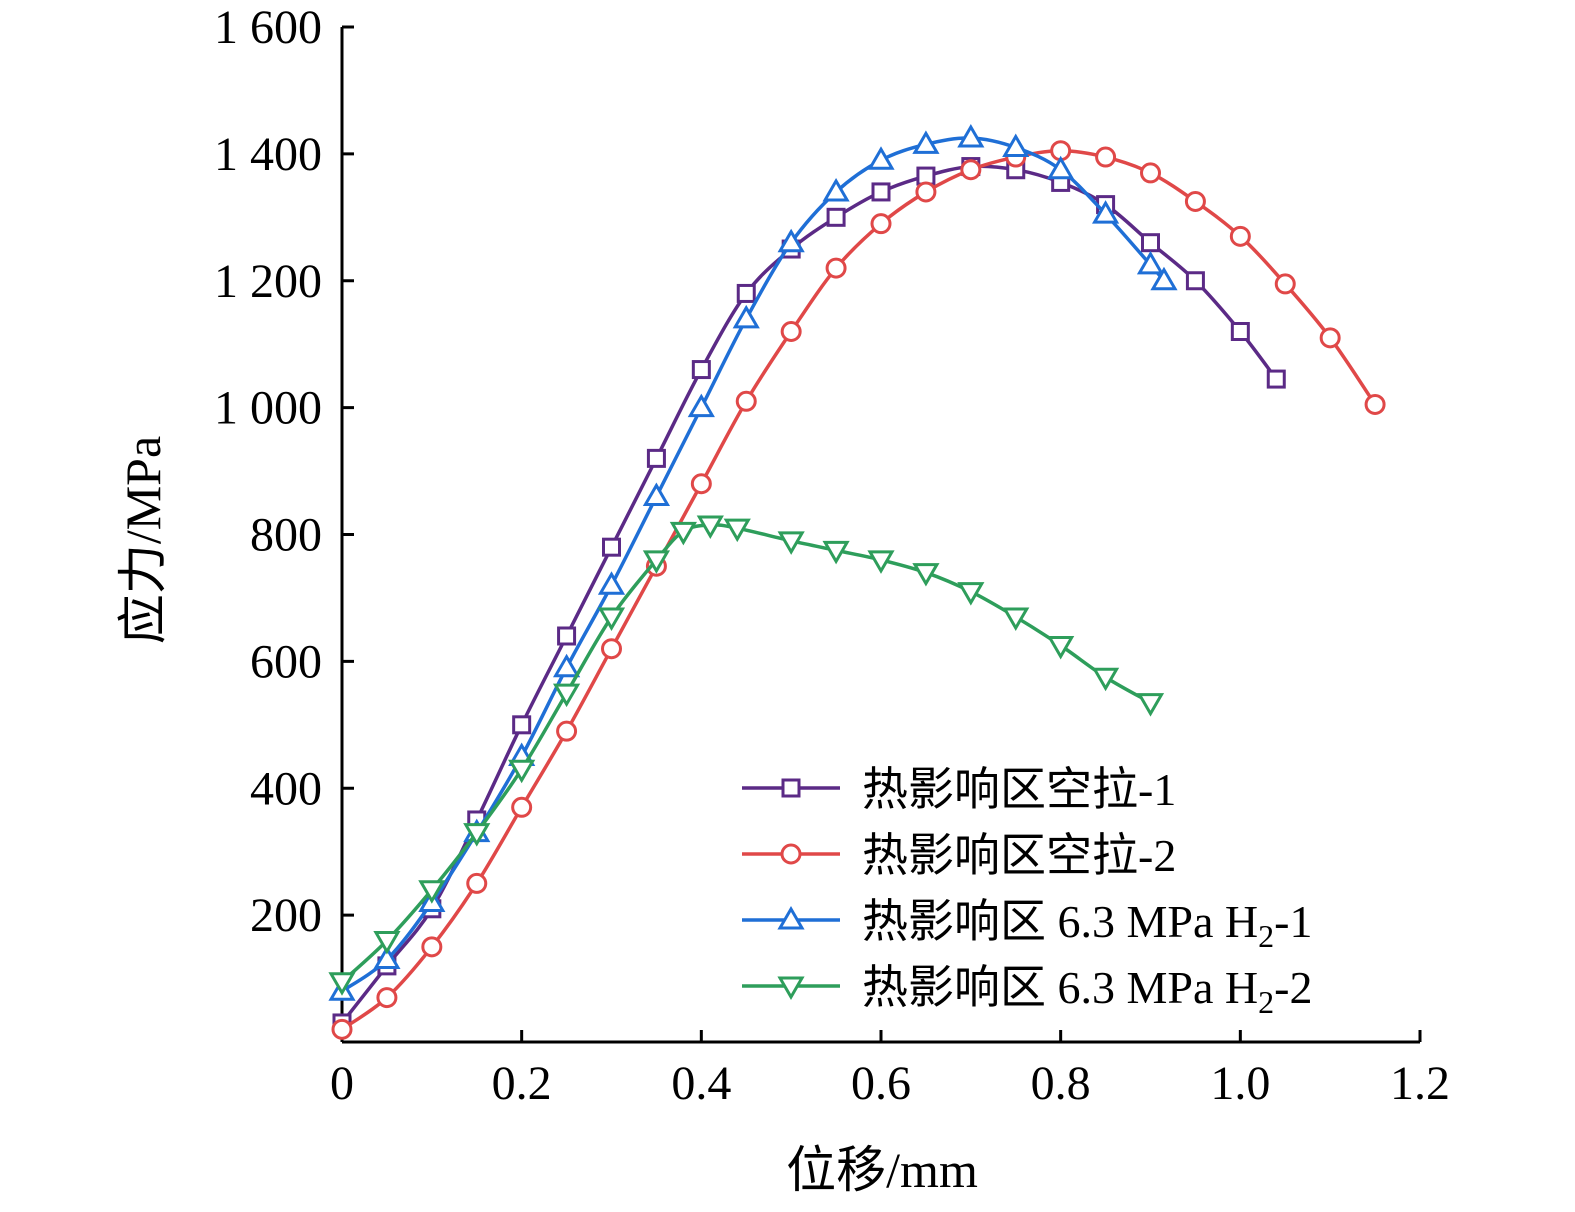 Image resolution: width=1575 pixels, height=1212 pixels. I want to click on x-tick-label: 0.4, so click(701, 1083).